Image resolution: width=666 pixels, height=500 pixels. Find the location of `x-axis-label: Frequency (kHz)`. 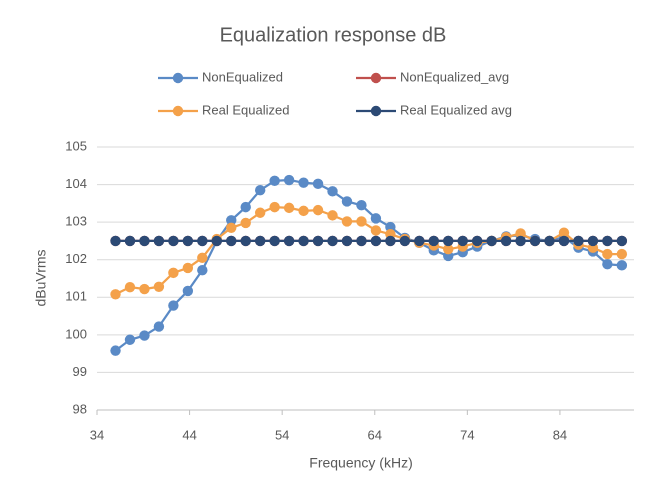

x-axis-label: Frequency (kHz) is located at coordinates (360, 463).